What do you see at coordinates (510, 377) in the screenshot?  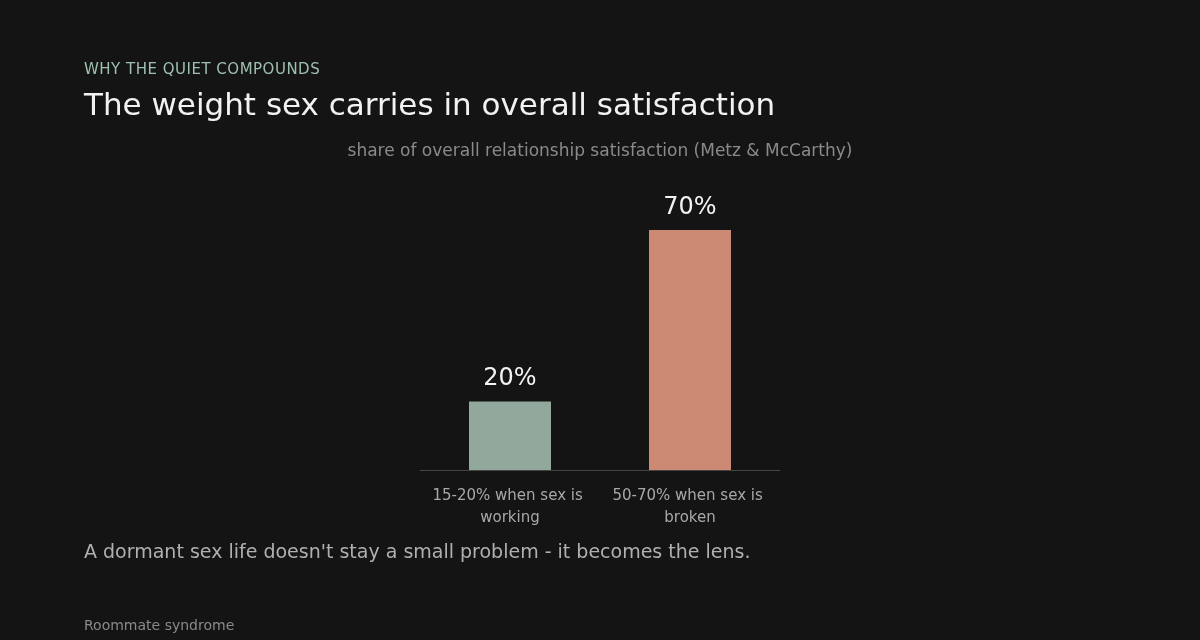 I see `data-label: 20%` at bounding box center [510, 377].